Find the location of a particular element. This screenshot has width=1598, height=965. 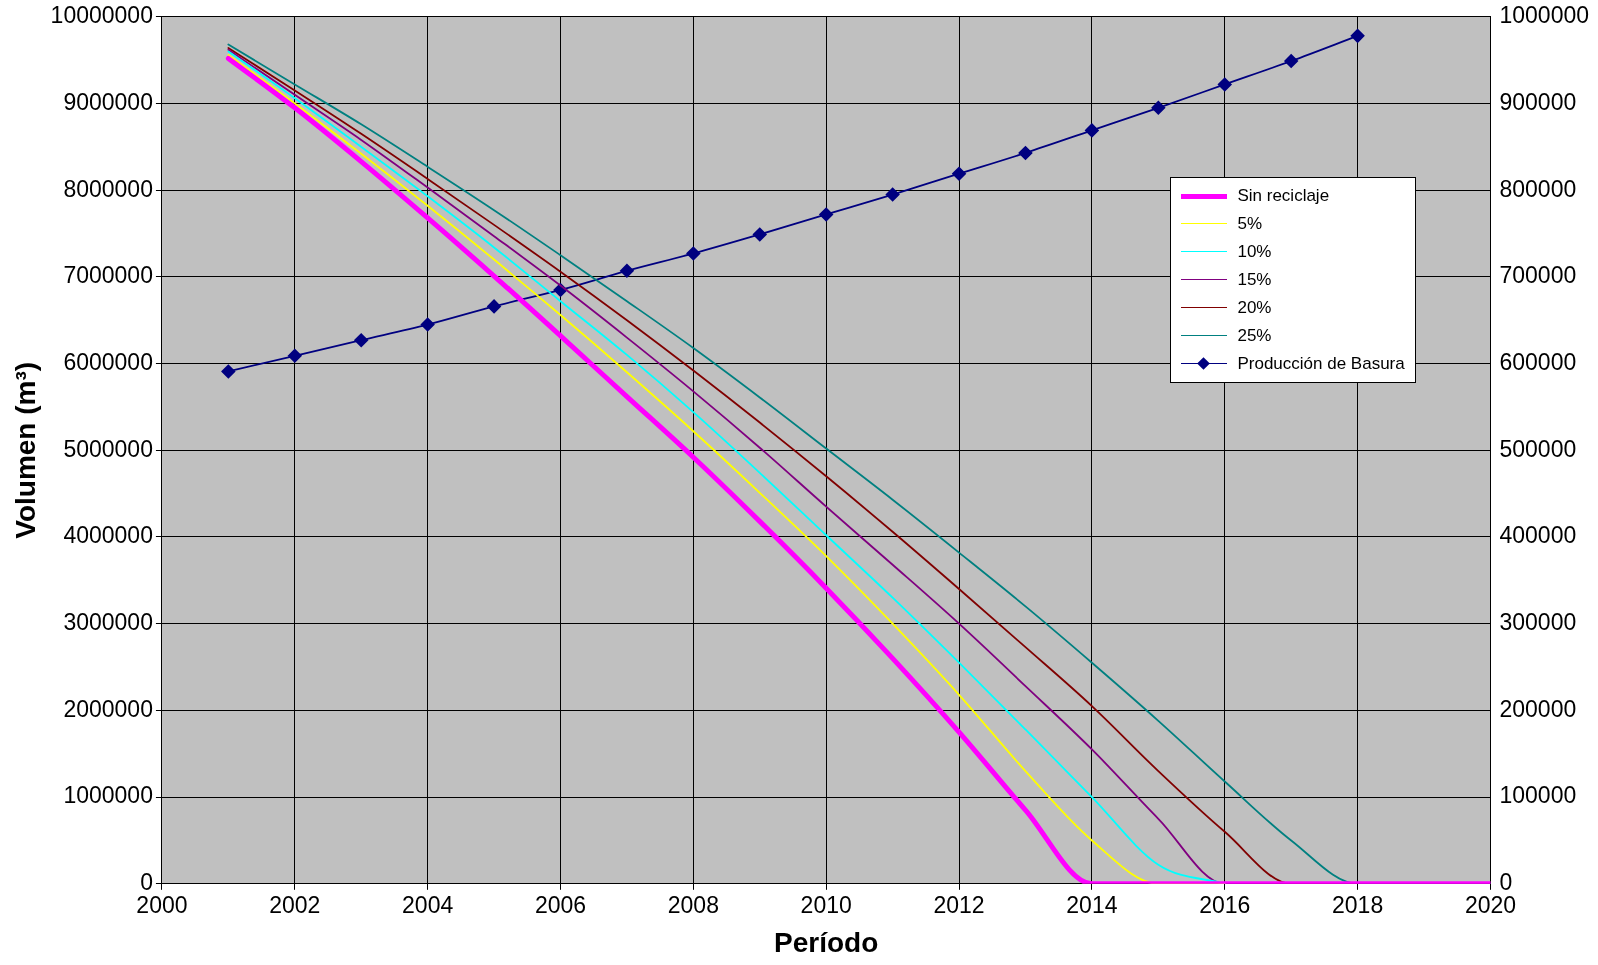

x-tick-label: 2002 is located at coordinates (295, 904).